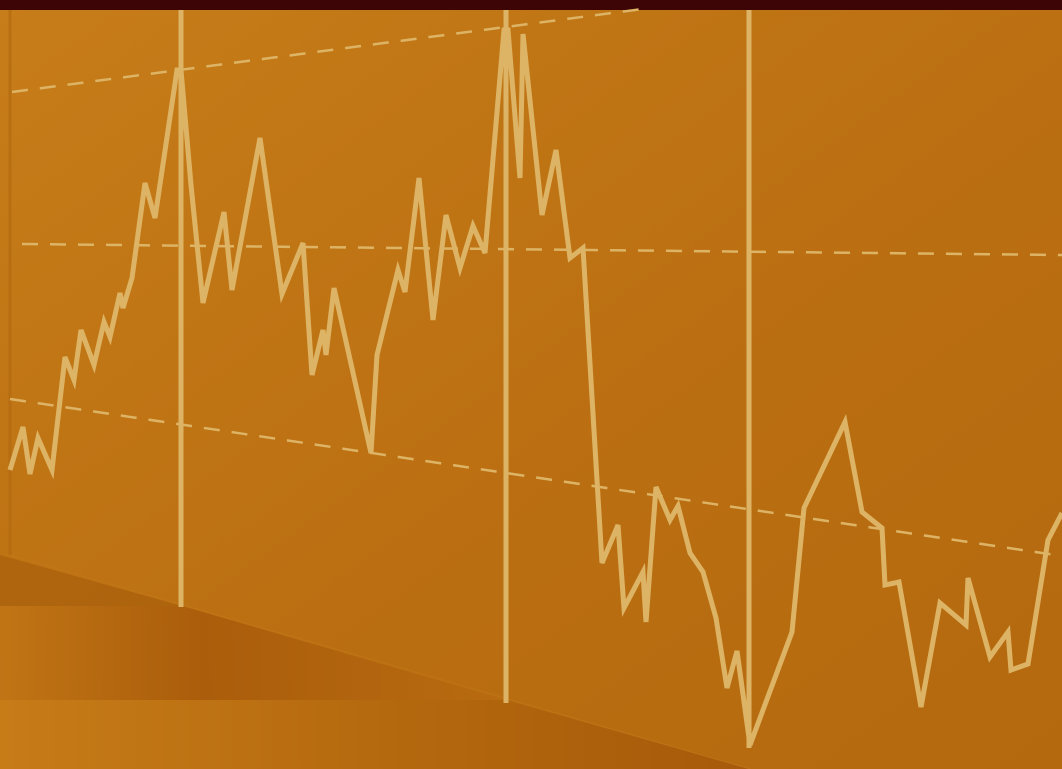  Describe the element at coordinates (531, 5) in the screenshot. I see `top-bar` at that location.